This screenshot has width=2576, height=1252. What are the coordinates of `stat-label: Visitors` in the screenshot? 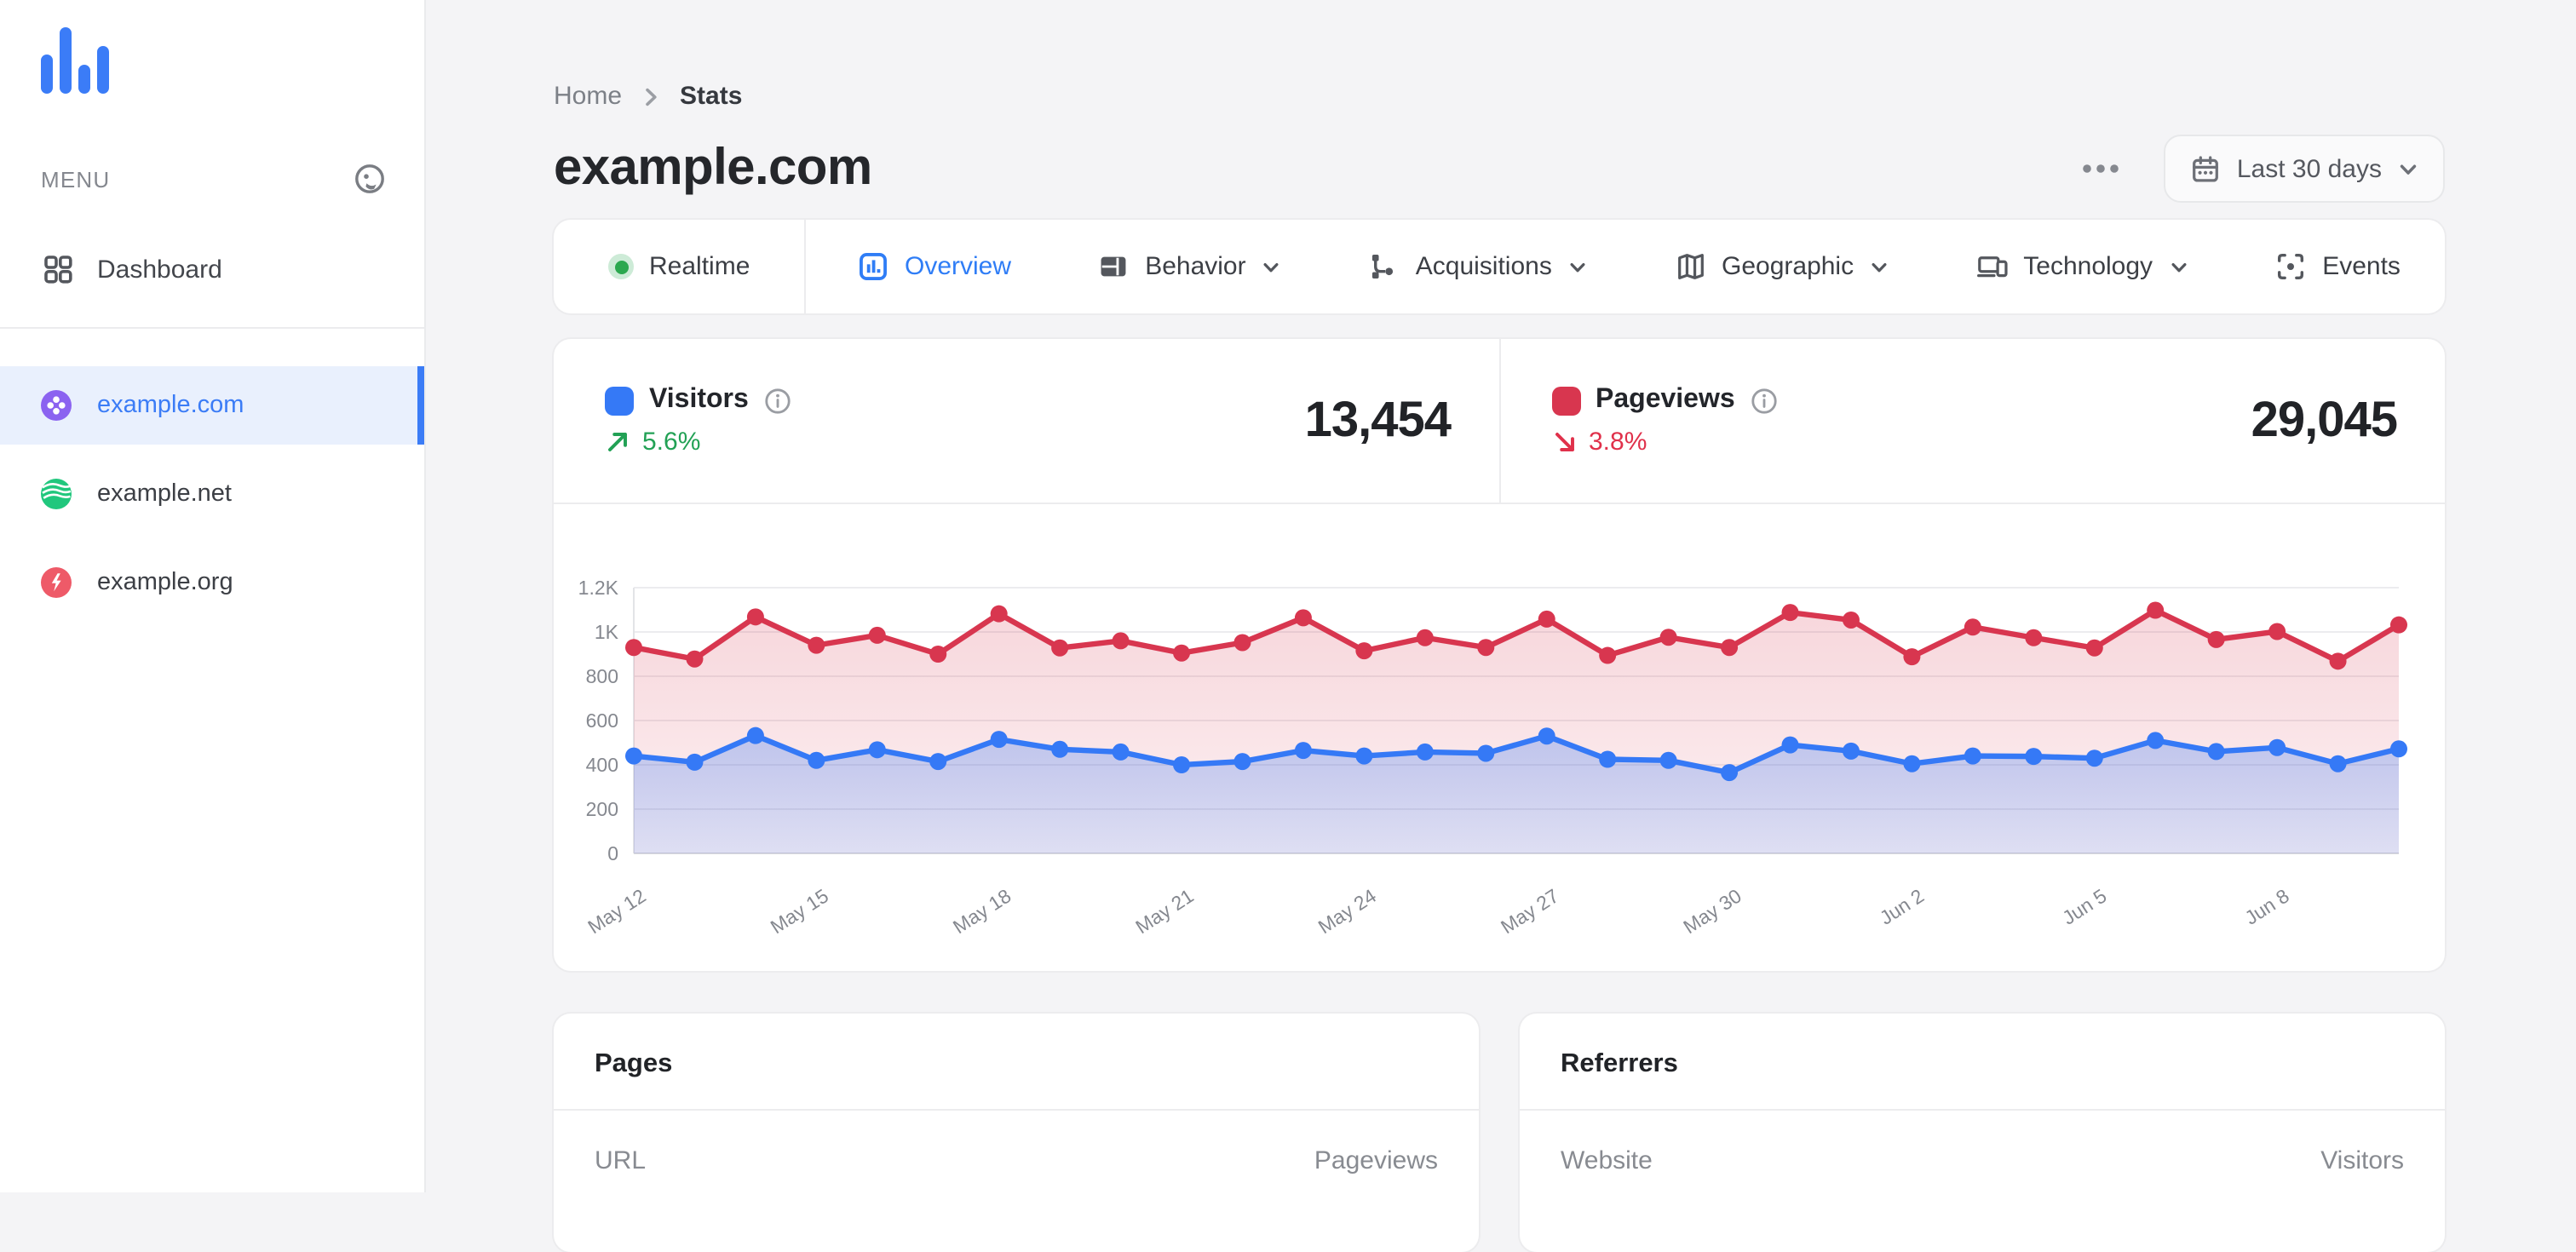 It's located at (699, 399).